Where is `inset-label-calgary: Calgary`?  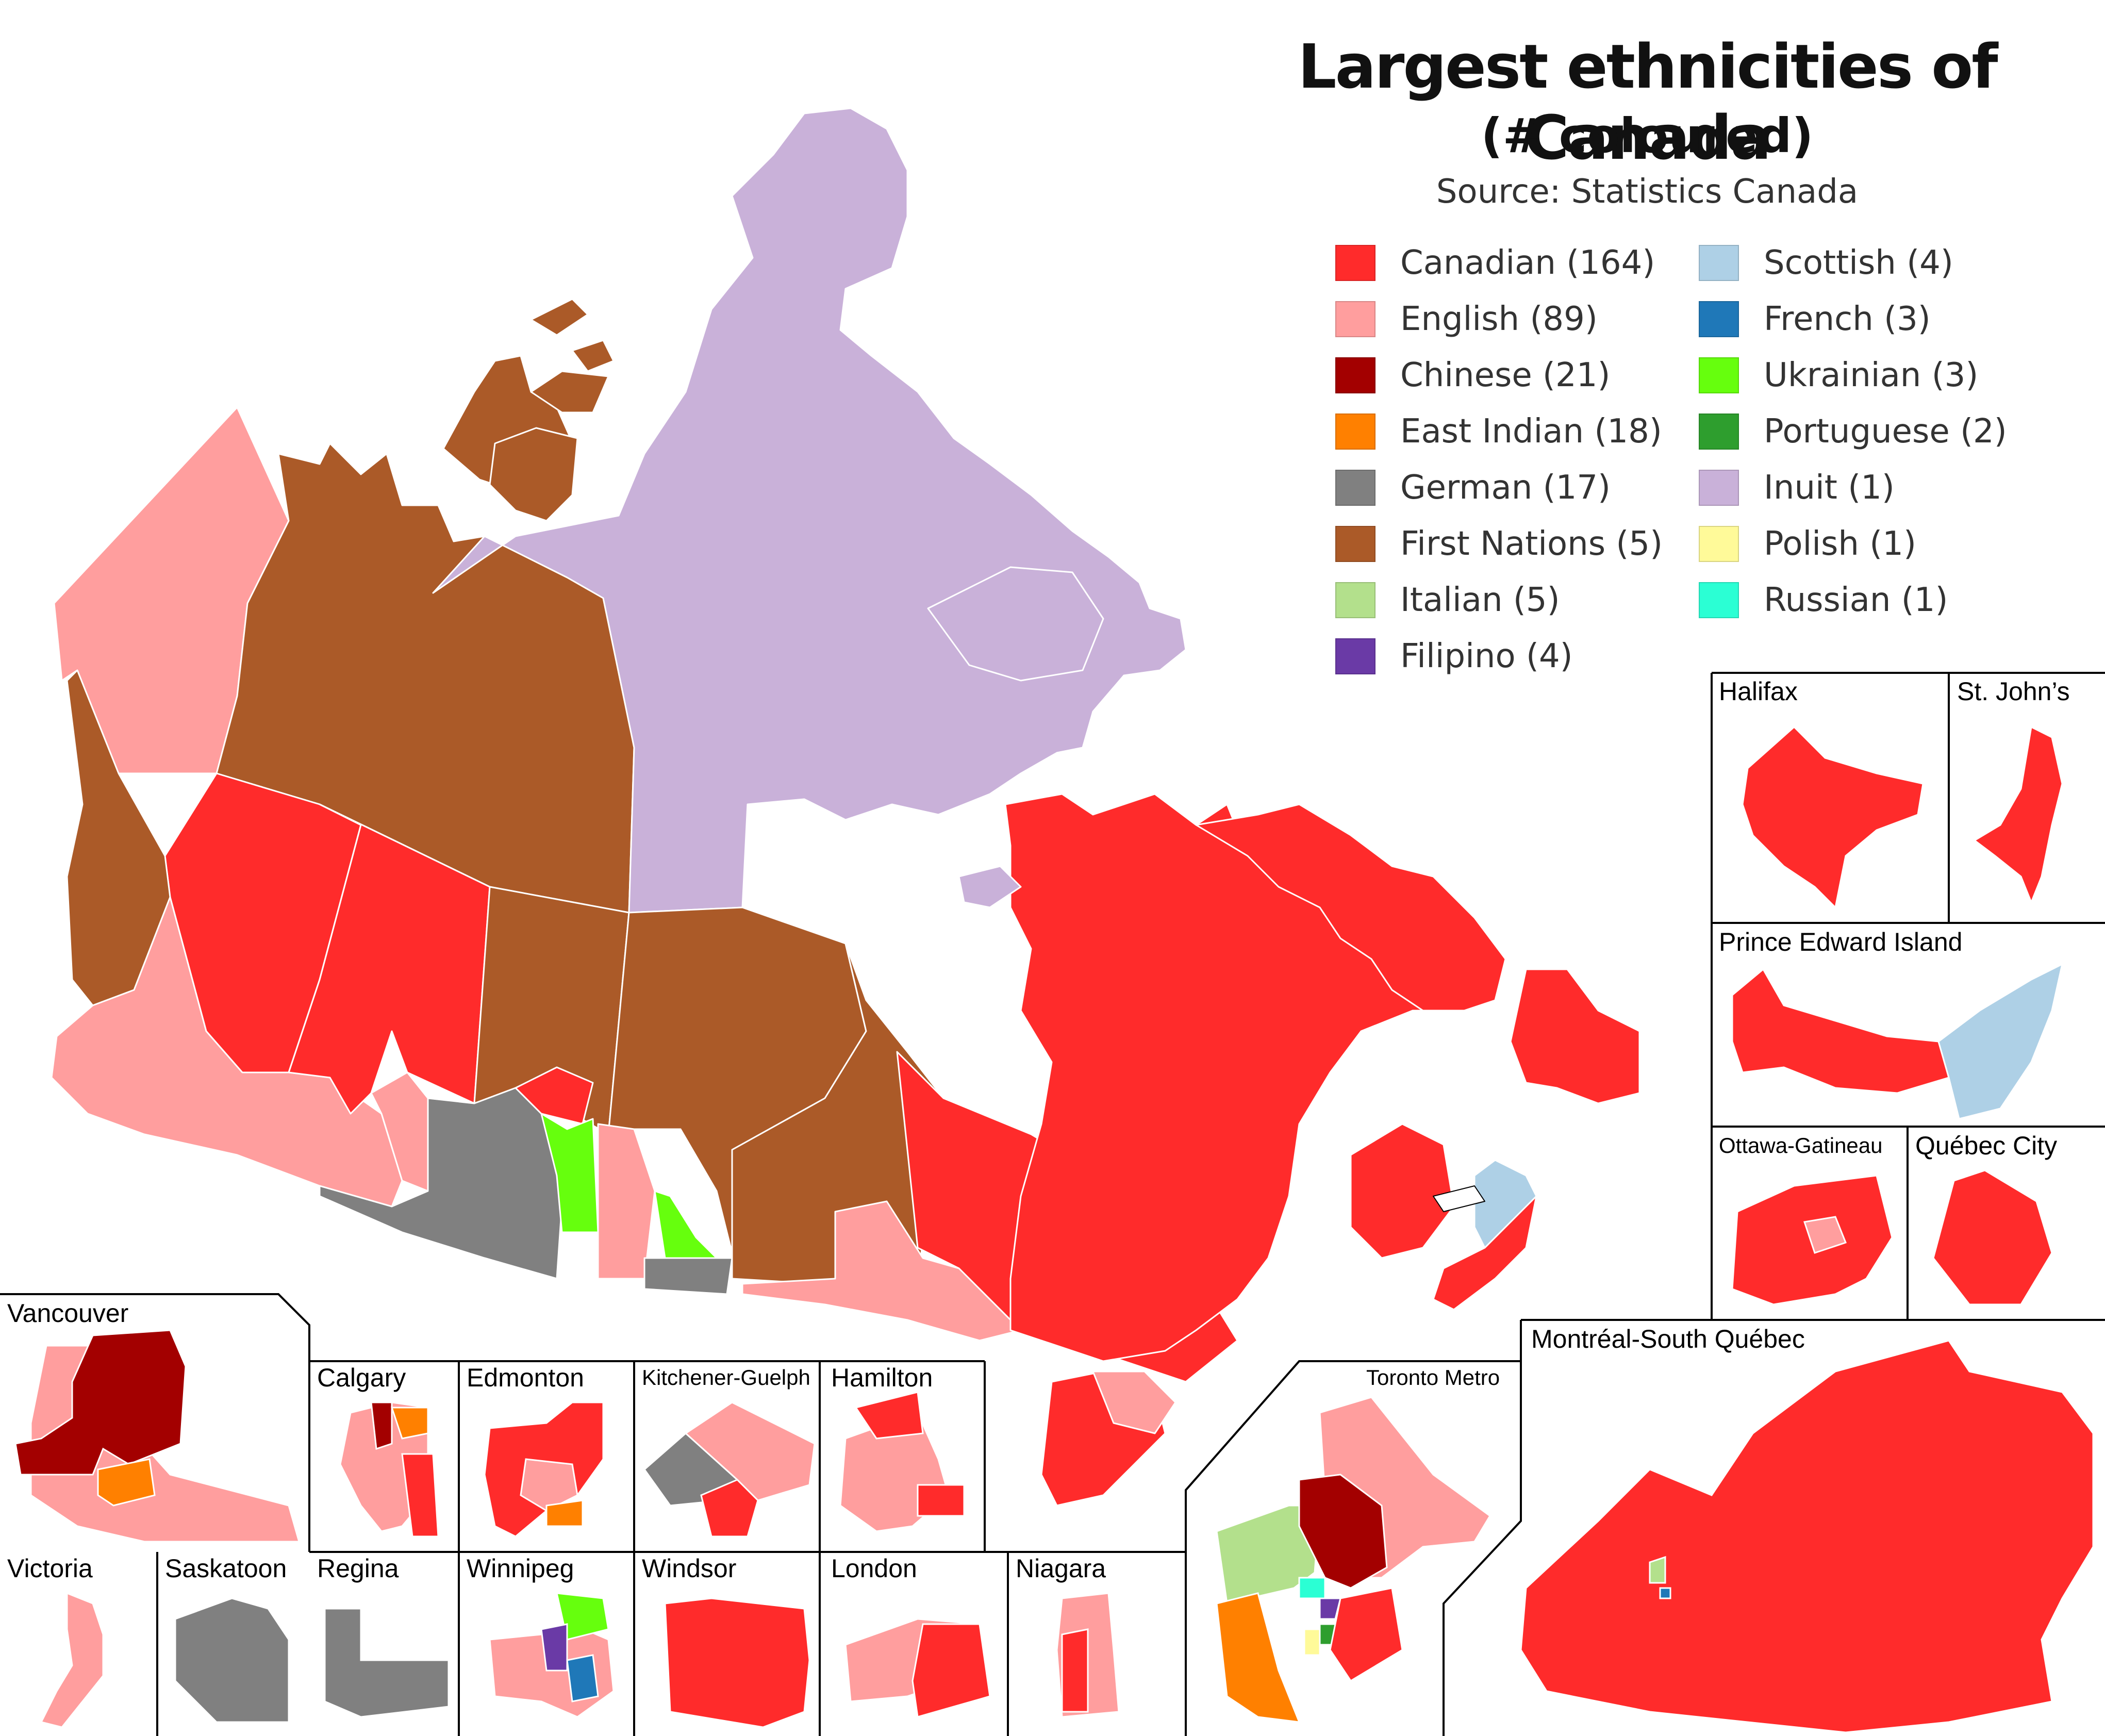 inset-label-calgary: Calgary is located at coordinates (361, 1378).